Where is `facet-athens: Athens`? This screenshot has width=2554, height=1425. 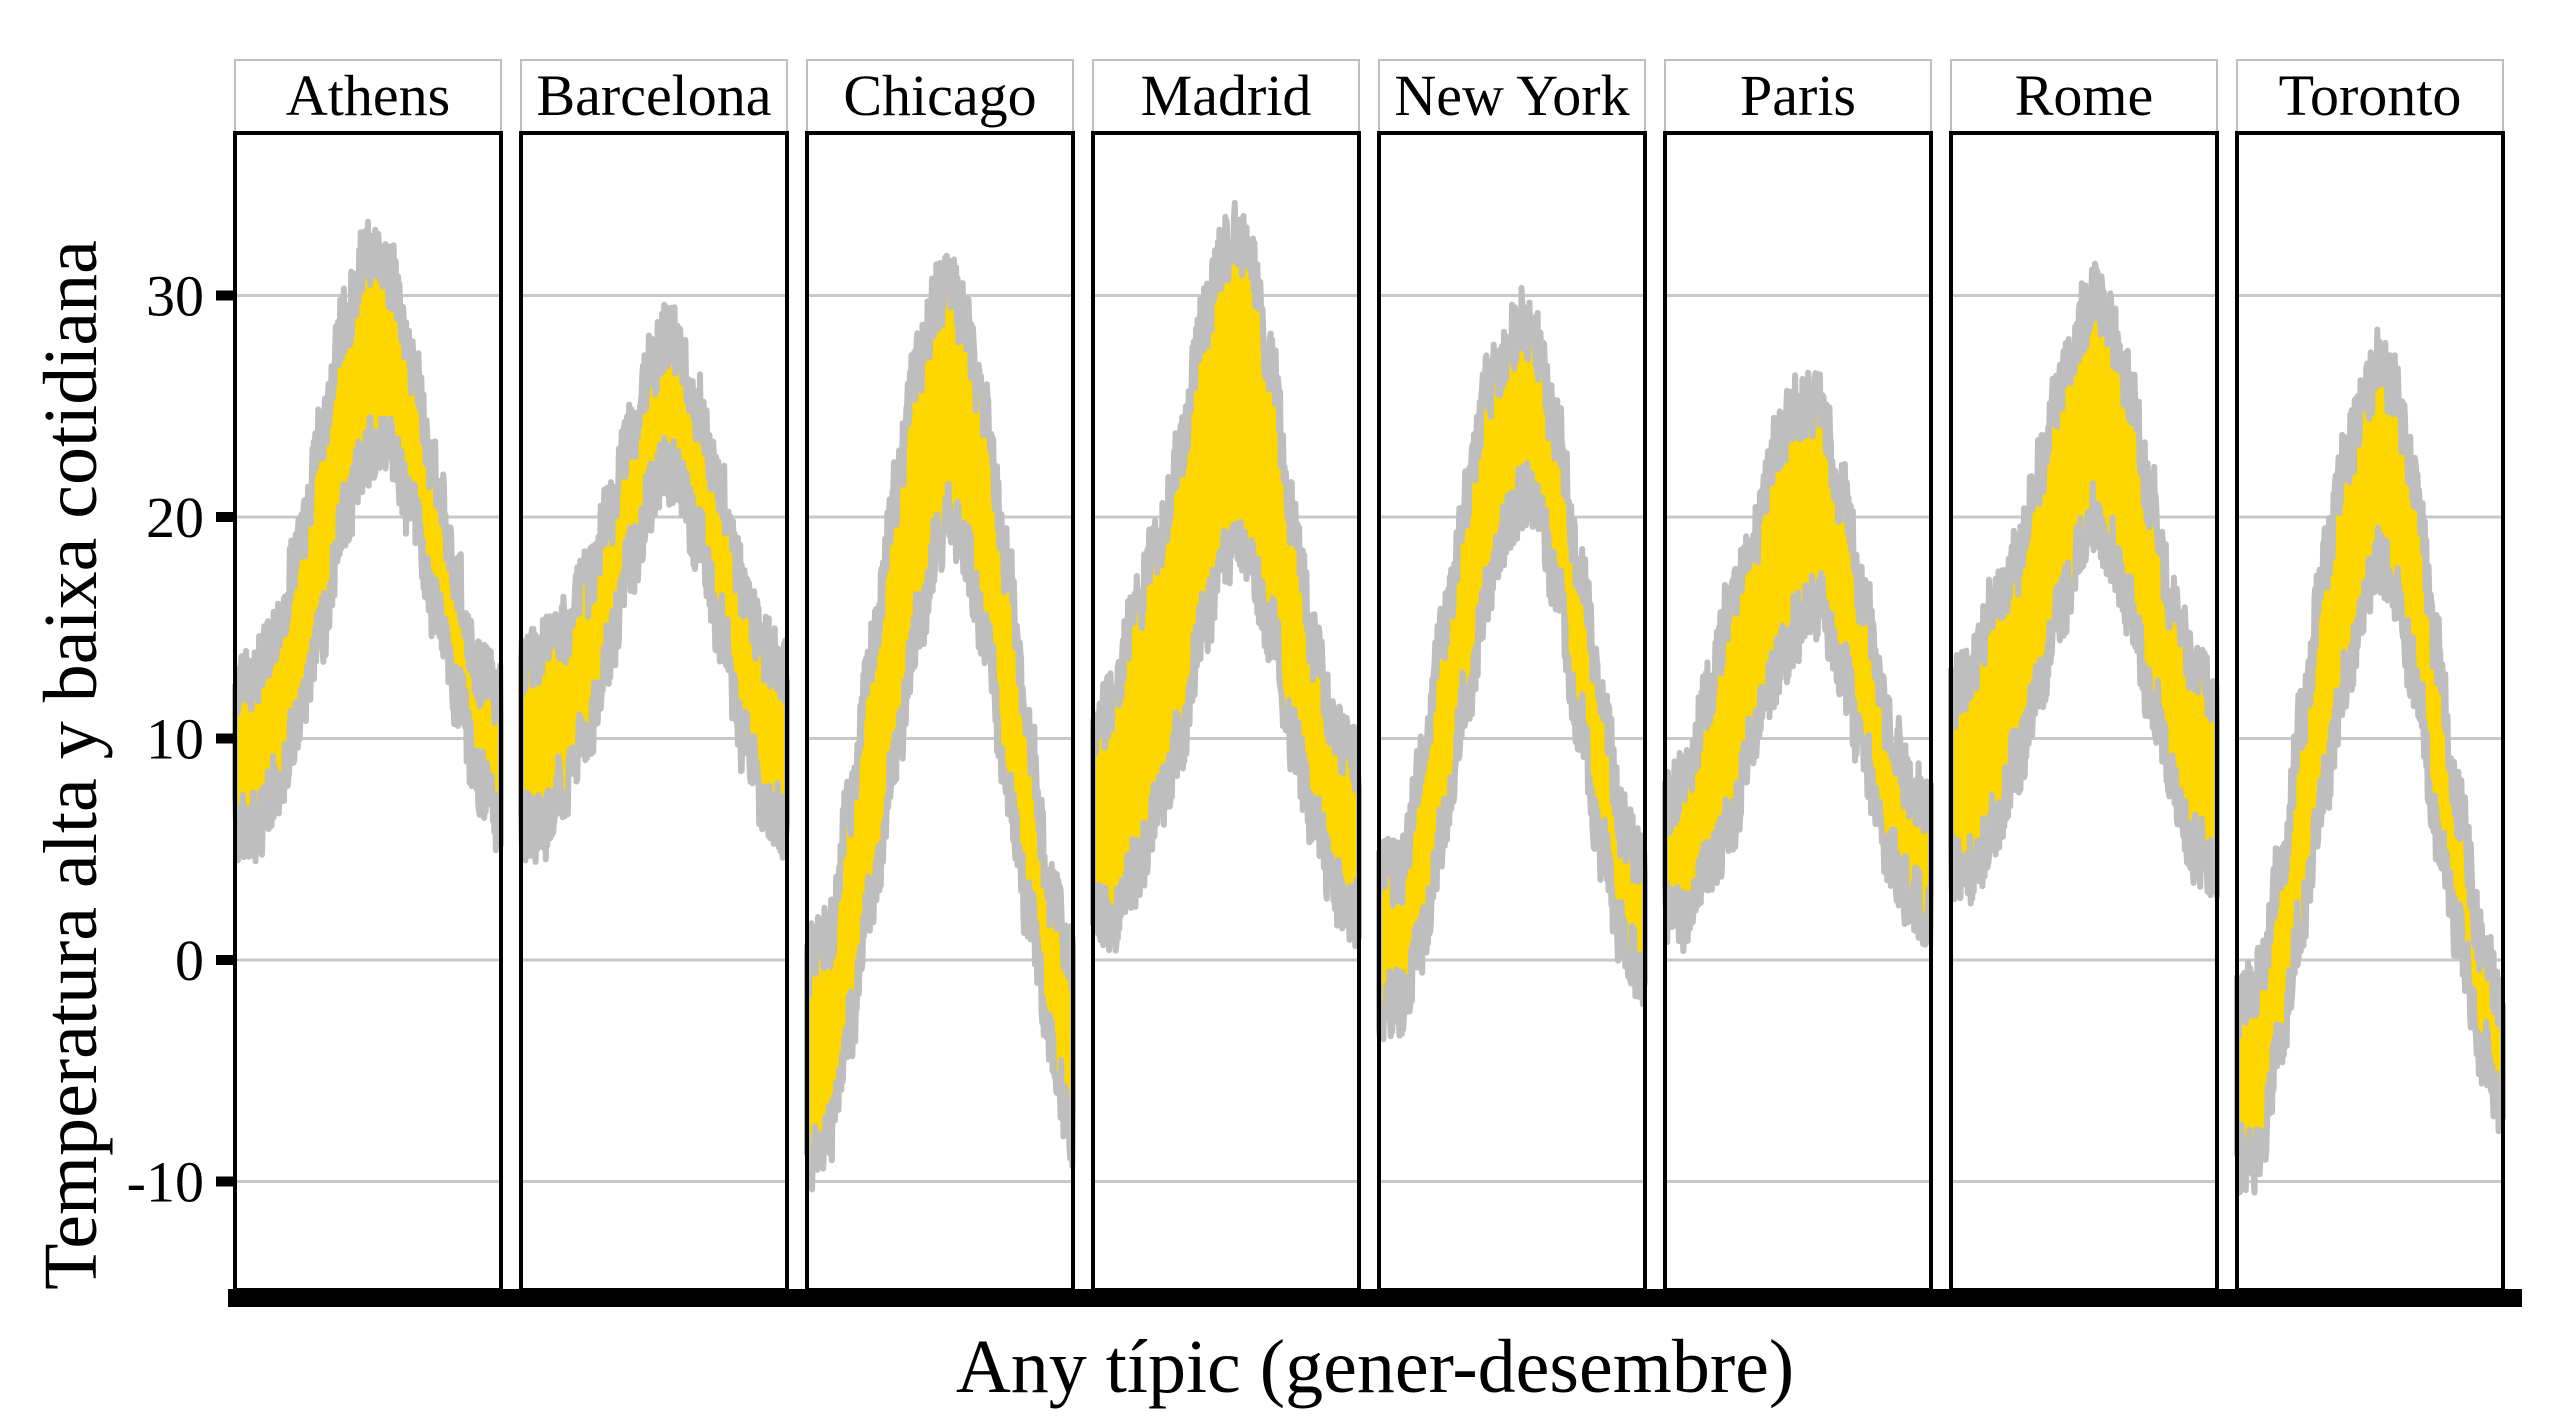 facet-athens: Athens is located at coordinates (368, 675).